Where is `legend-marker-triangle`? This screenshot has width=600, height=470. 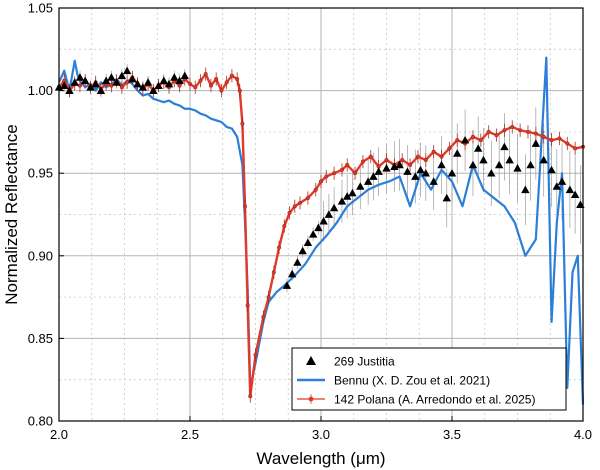
legend-marker-triangle is located at coordinates (311, 360).